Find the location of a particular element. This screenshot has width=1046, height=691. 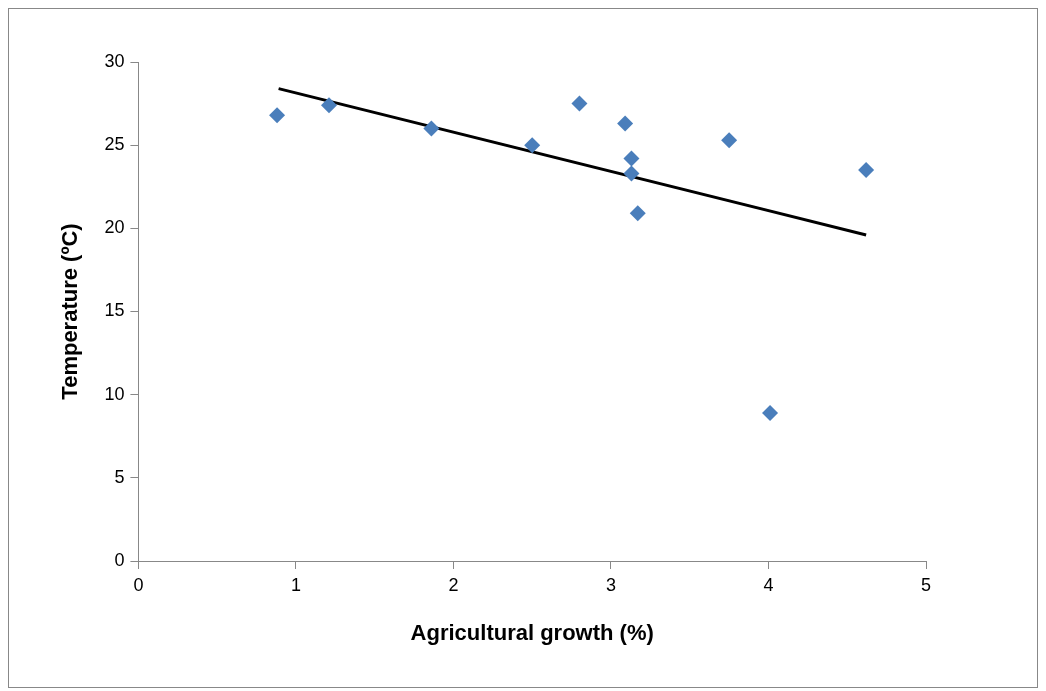

y-tick-label: 10 is located at coordinates (114, 393).